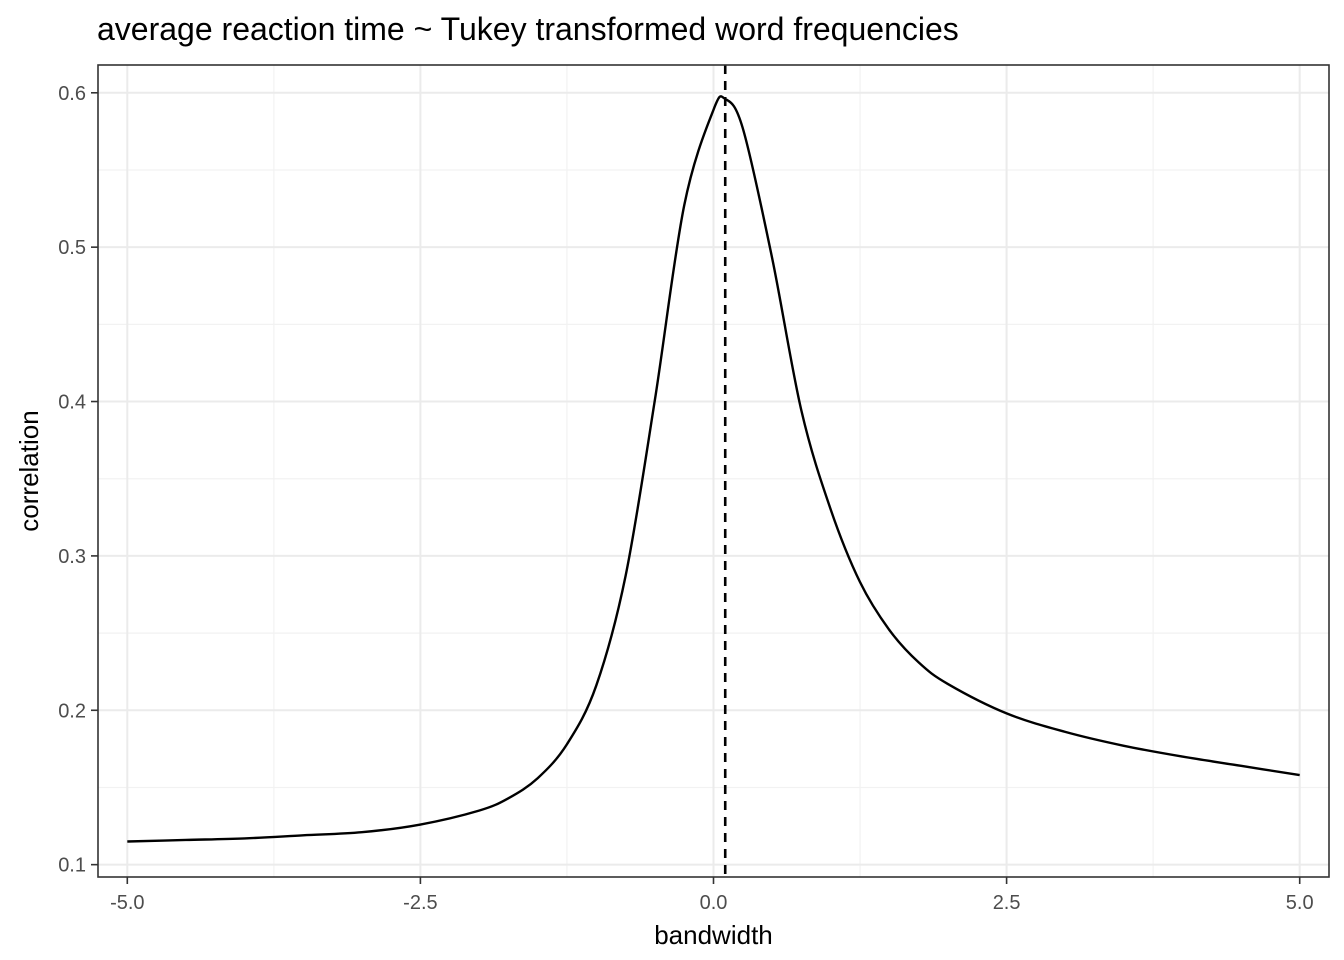 The width and height of the screenshot is (1344, 960). I want to click on y-axis: 0.1 0.2 0.3 0.4 0.5 0.6, so click(78, 480).